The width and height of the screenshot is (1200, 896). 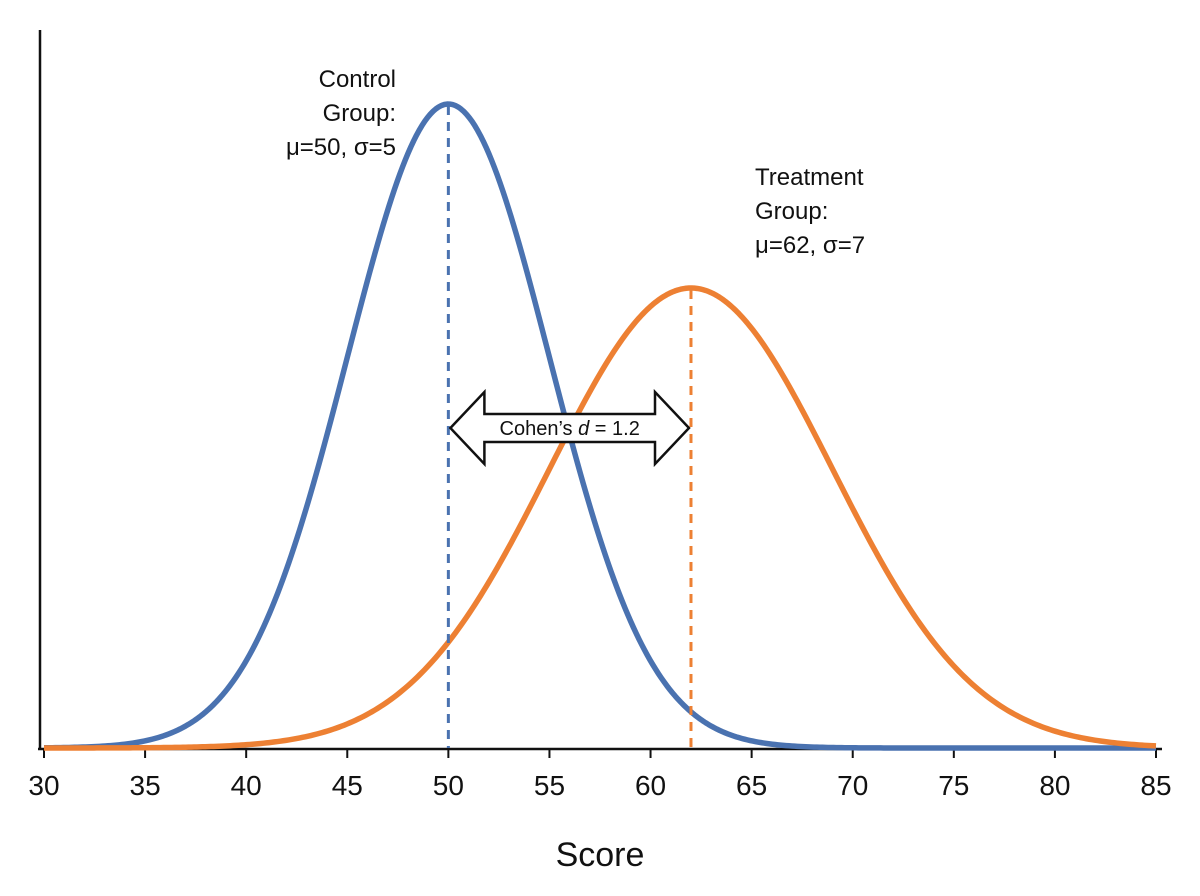 I want to click on x-tick-label: 65, so click(x=751, y=785).